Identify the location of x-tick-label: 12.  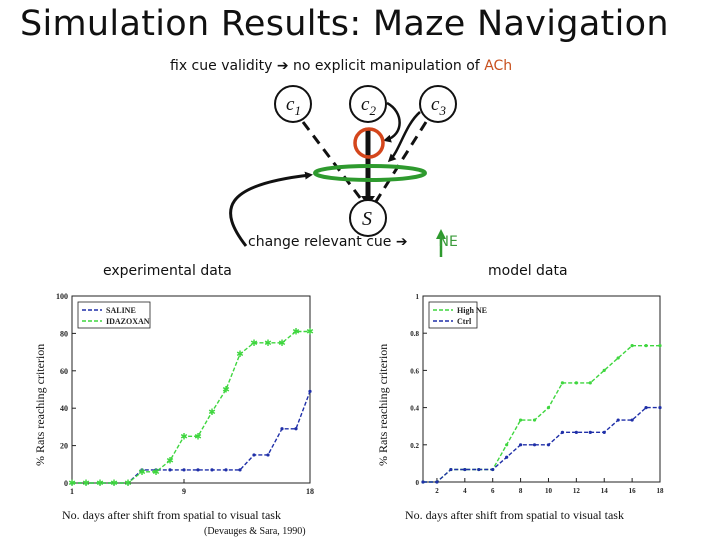
(577, 491).